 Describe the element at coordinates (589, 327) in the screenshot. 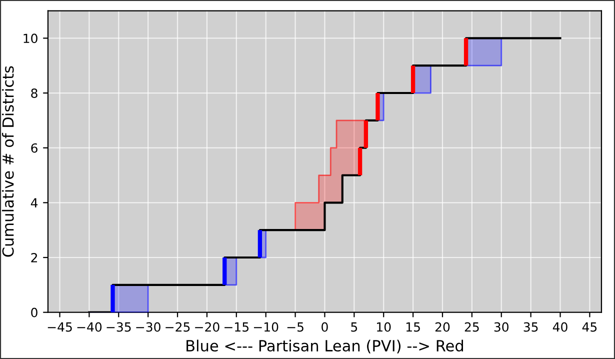

I see `x-tick-label: 45` at that location.